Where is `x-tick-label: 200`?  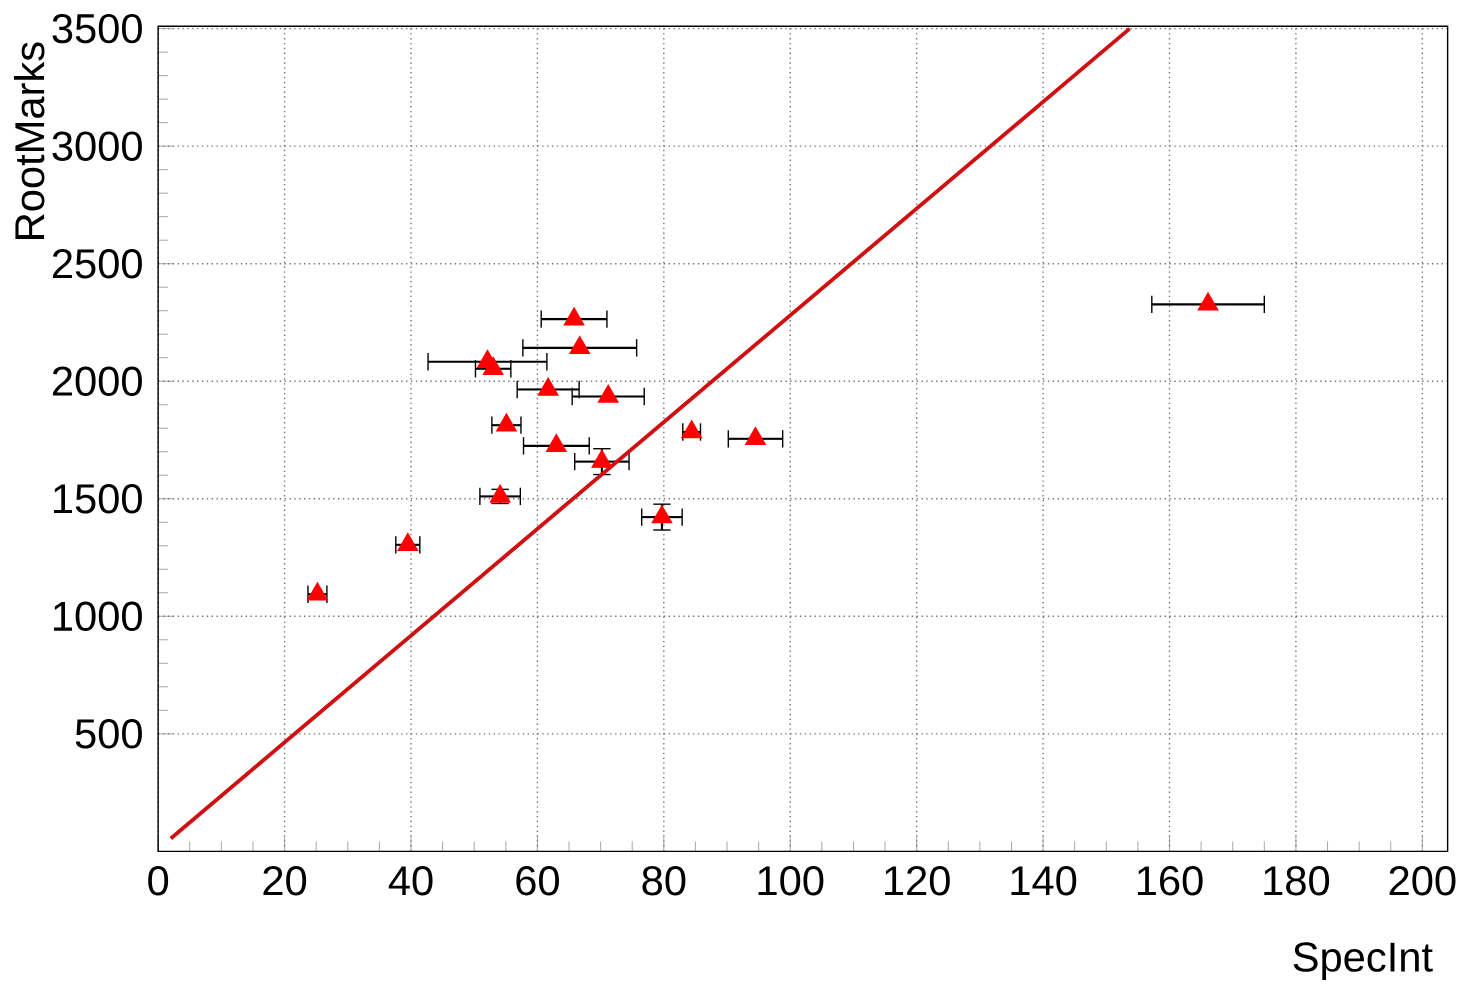 x-tick-label: 200 is located at coordinates (1422, 880).